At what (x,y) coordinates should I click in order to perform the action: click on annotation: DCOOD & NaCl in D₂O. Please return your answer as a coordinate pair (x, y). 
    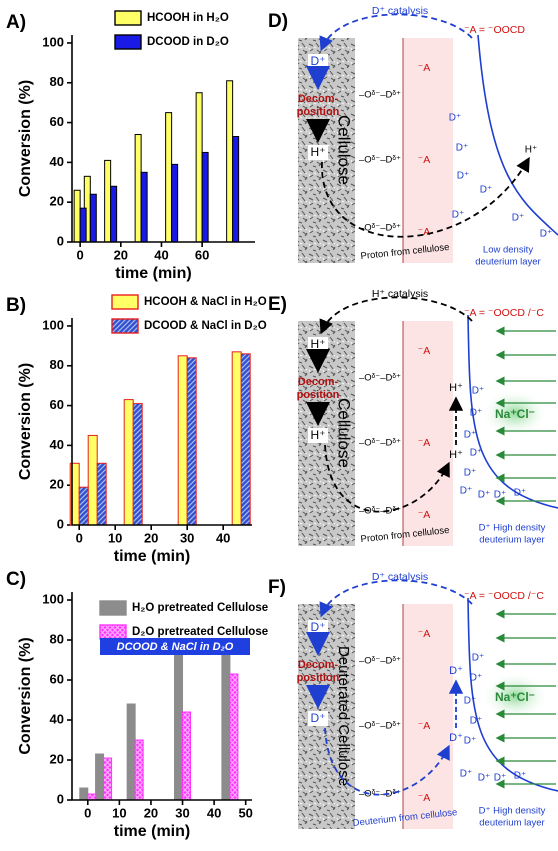
    Looking at the image, I should click on (175, 647).